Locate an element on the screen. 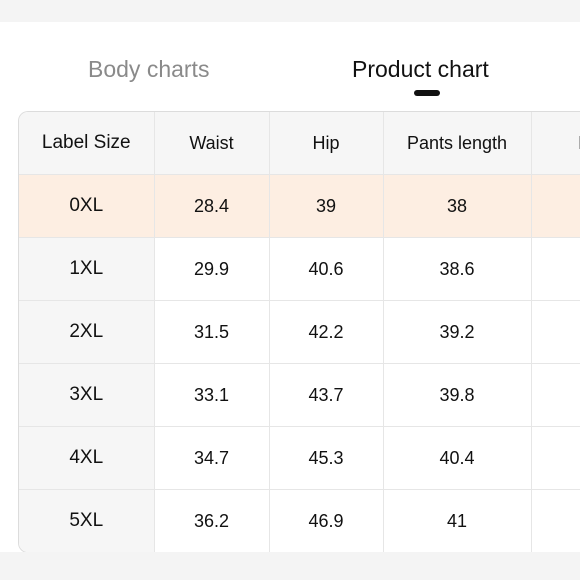 The width and height of the screenshot is (580, 580). size-cell: 2XL is located at coordinates (87, 332).